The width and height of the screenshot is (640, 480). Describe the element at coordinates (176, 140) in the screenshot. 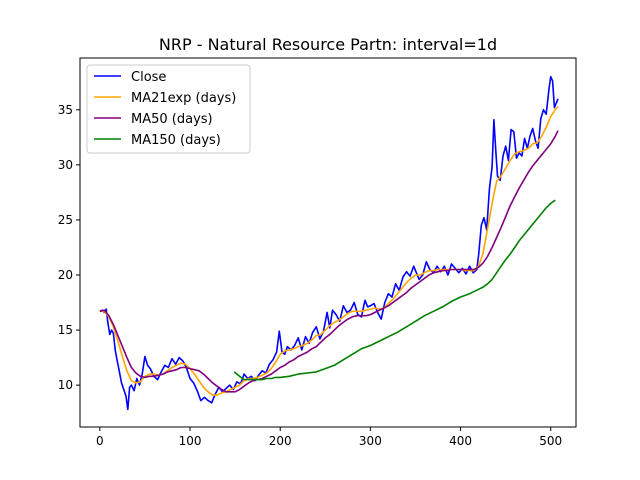

I see `legend-label-3: MA150 (days)` at that location.